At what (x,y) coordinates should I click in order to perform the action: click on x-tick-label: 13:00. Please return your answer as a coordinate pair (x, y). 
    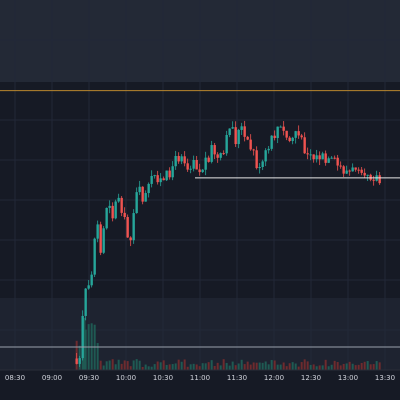
    Looking at the image, I should click on (348, 378).